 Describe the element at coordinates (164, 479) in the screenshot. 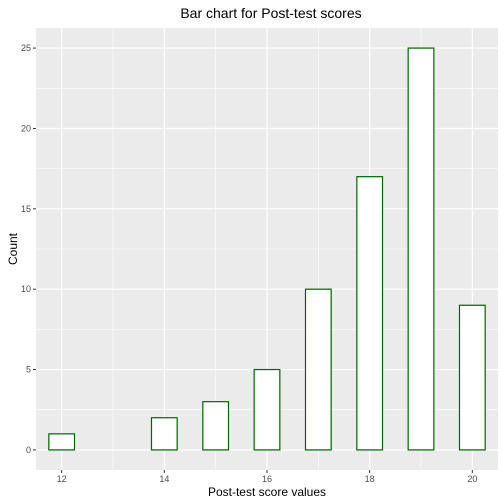

I see `x-tick-label: 14` at that location.